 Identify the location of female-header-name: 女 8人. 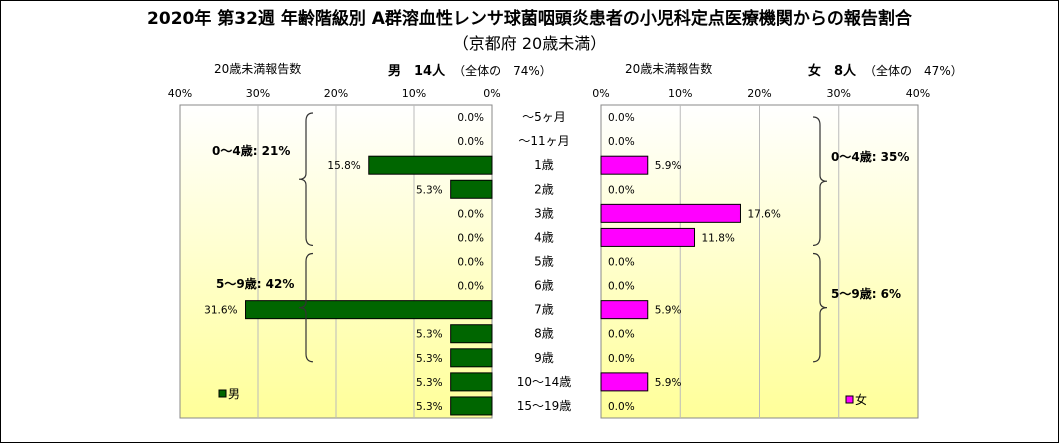
(832, 71).